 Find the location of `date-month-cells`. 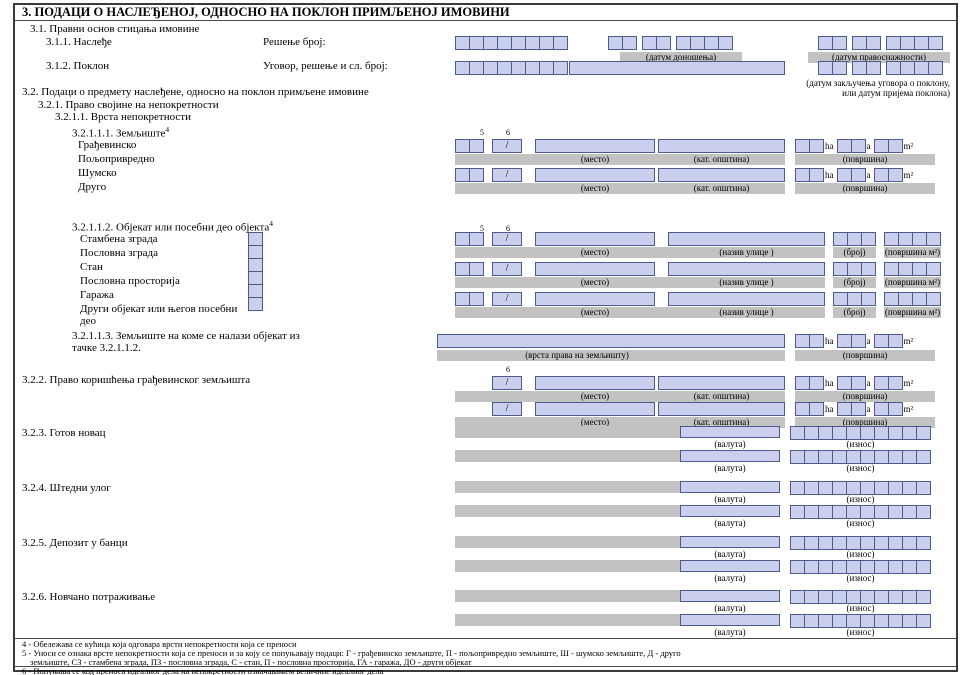

date-month-cells is located at coordinates (866, 43).